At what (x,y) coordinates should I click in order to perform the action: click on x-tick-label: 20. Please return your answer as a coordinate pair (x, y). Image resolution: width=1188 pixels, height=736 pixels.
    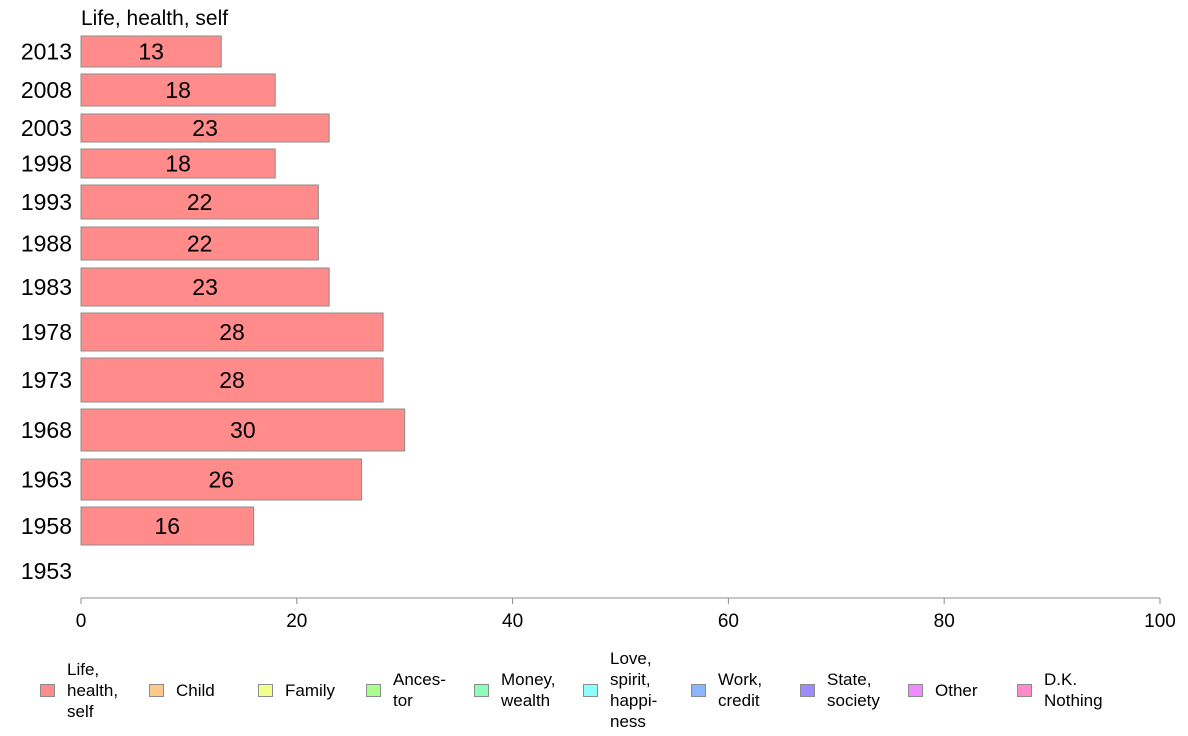
    Looking at the image, I should click on (296, 621).